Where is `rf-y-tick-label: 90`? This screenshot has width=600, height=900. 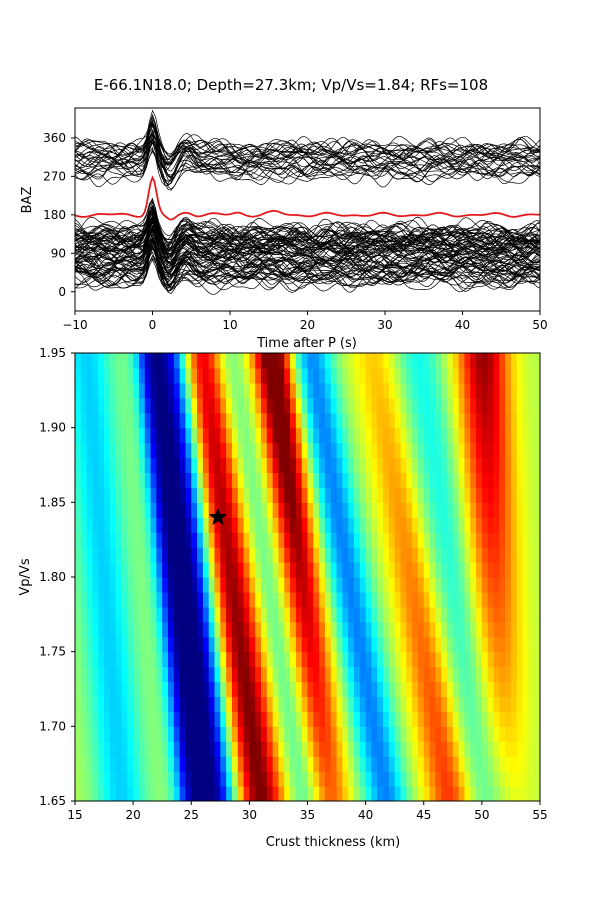 rf-y-tick-label: 90 is located at coordinates (58, 253).